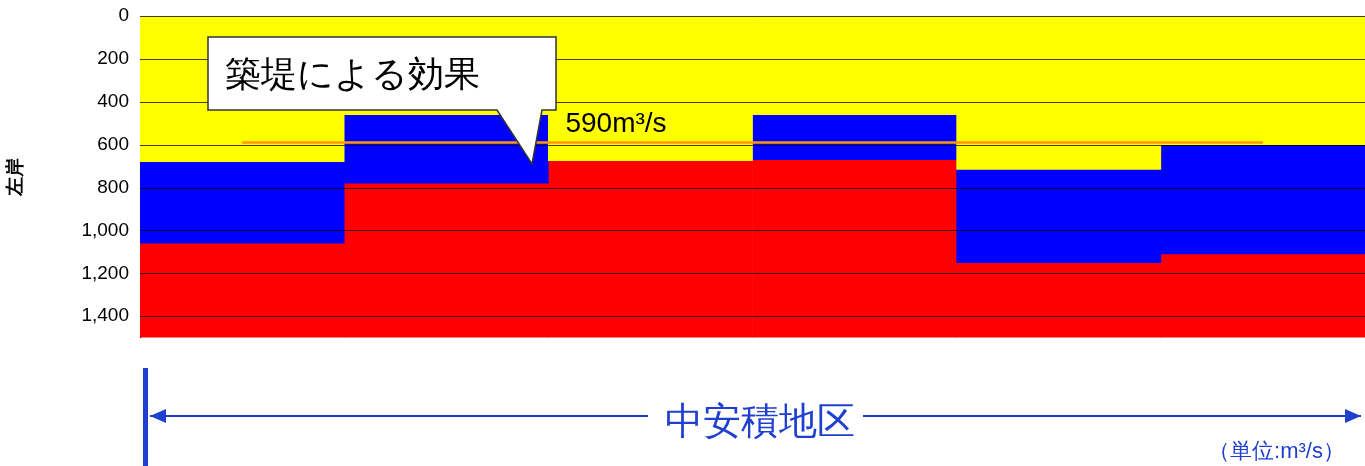  I want to click on y-tick-label: 400, so click(113, 100).